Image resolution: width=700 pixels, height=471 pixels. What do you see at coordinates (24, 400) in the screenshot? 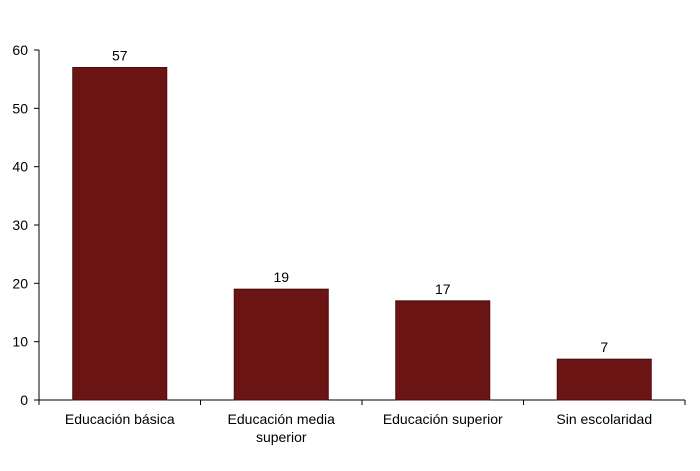
I see `y-tick-label: 0` at bounding box center [24, 400].